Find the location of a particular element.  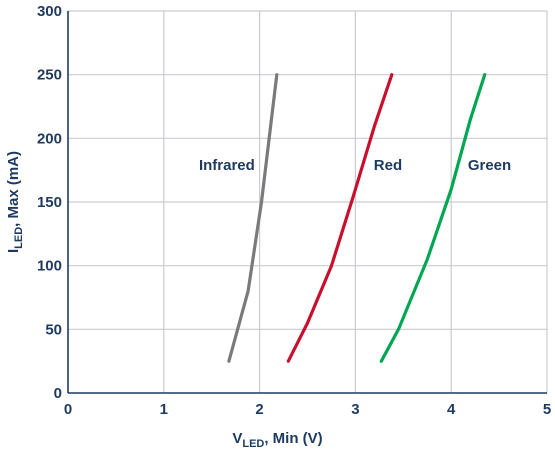

y-tick-label-200: 200 is located at coordinates (49, 138).